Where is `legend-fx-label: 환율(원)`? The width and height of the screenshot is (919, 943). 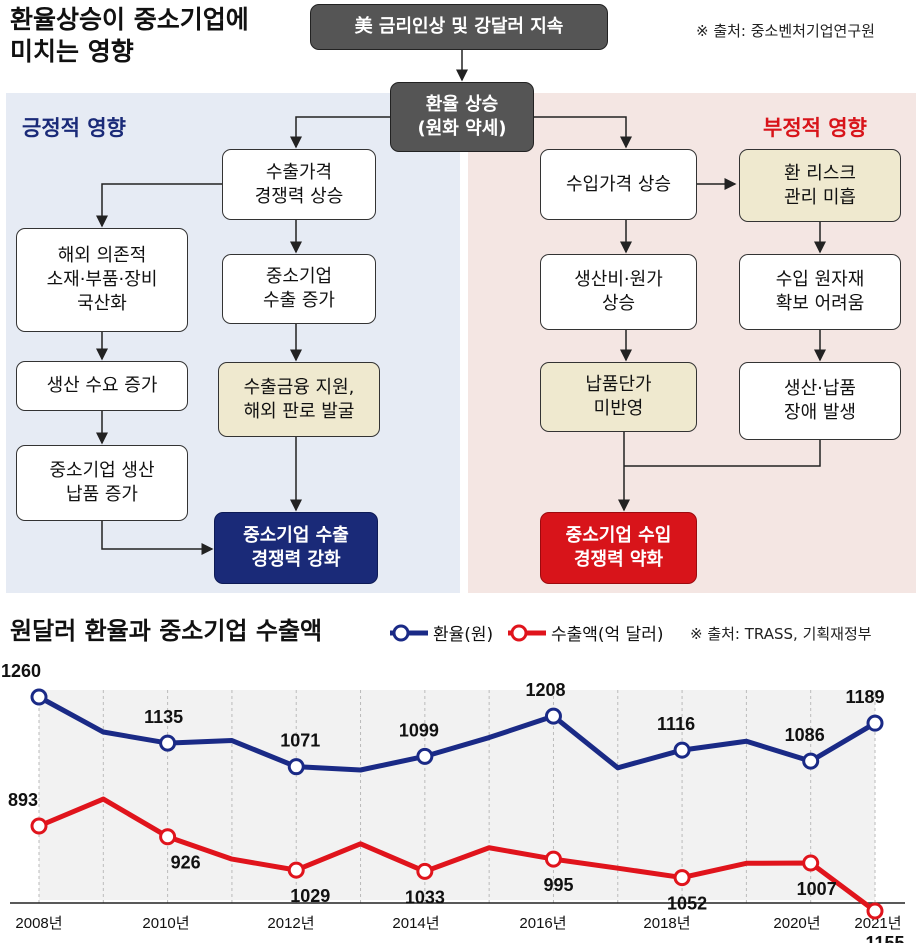
legend-fx-label: 환율(원) is located at coordinates (463, 635).